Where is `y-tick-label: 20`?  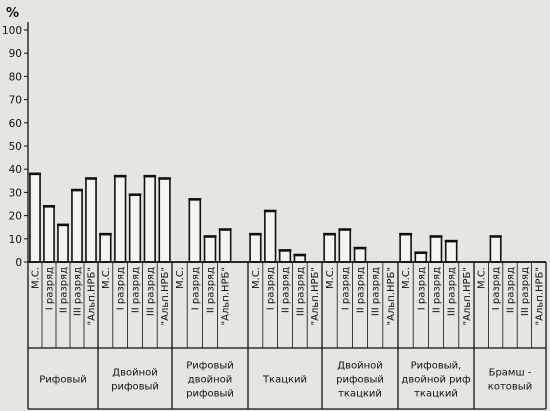
y-tick-label: 20 is located at coordinates (15, 217).